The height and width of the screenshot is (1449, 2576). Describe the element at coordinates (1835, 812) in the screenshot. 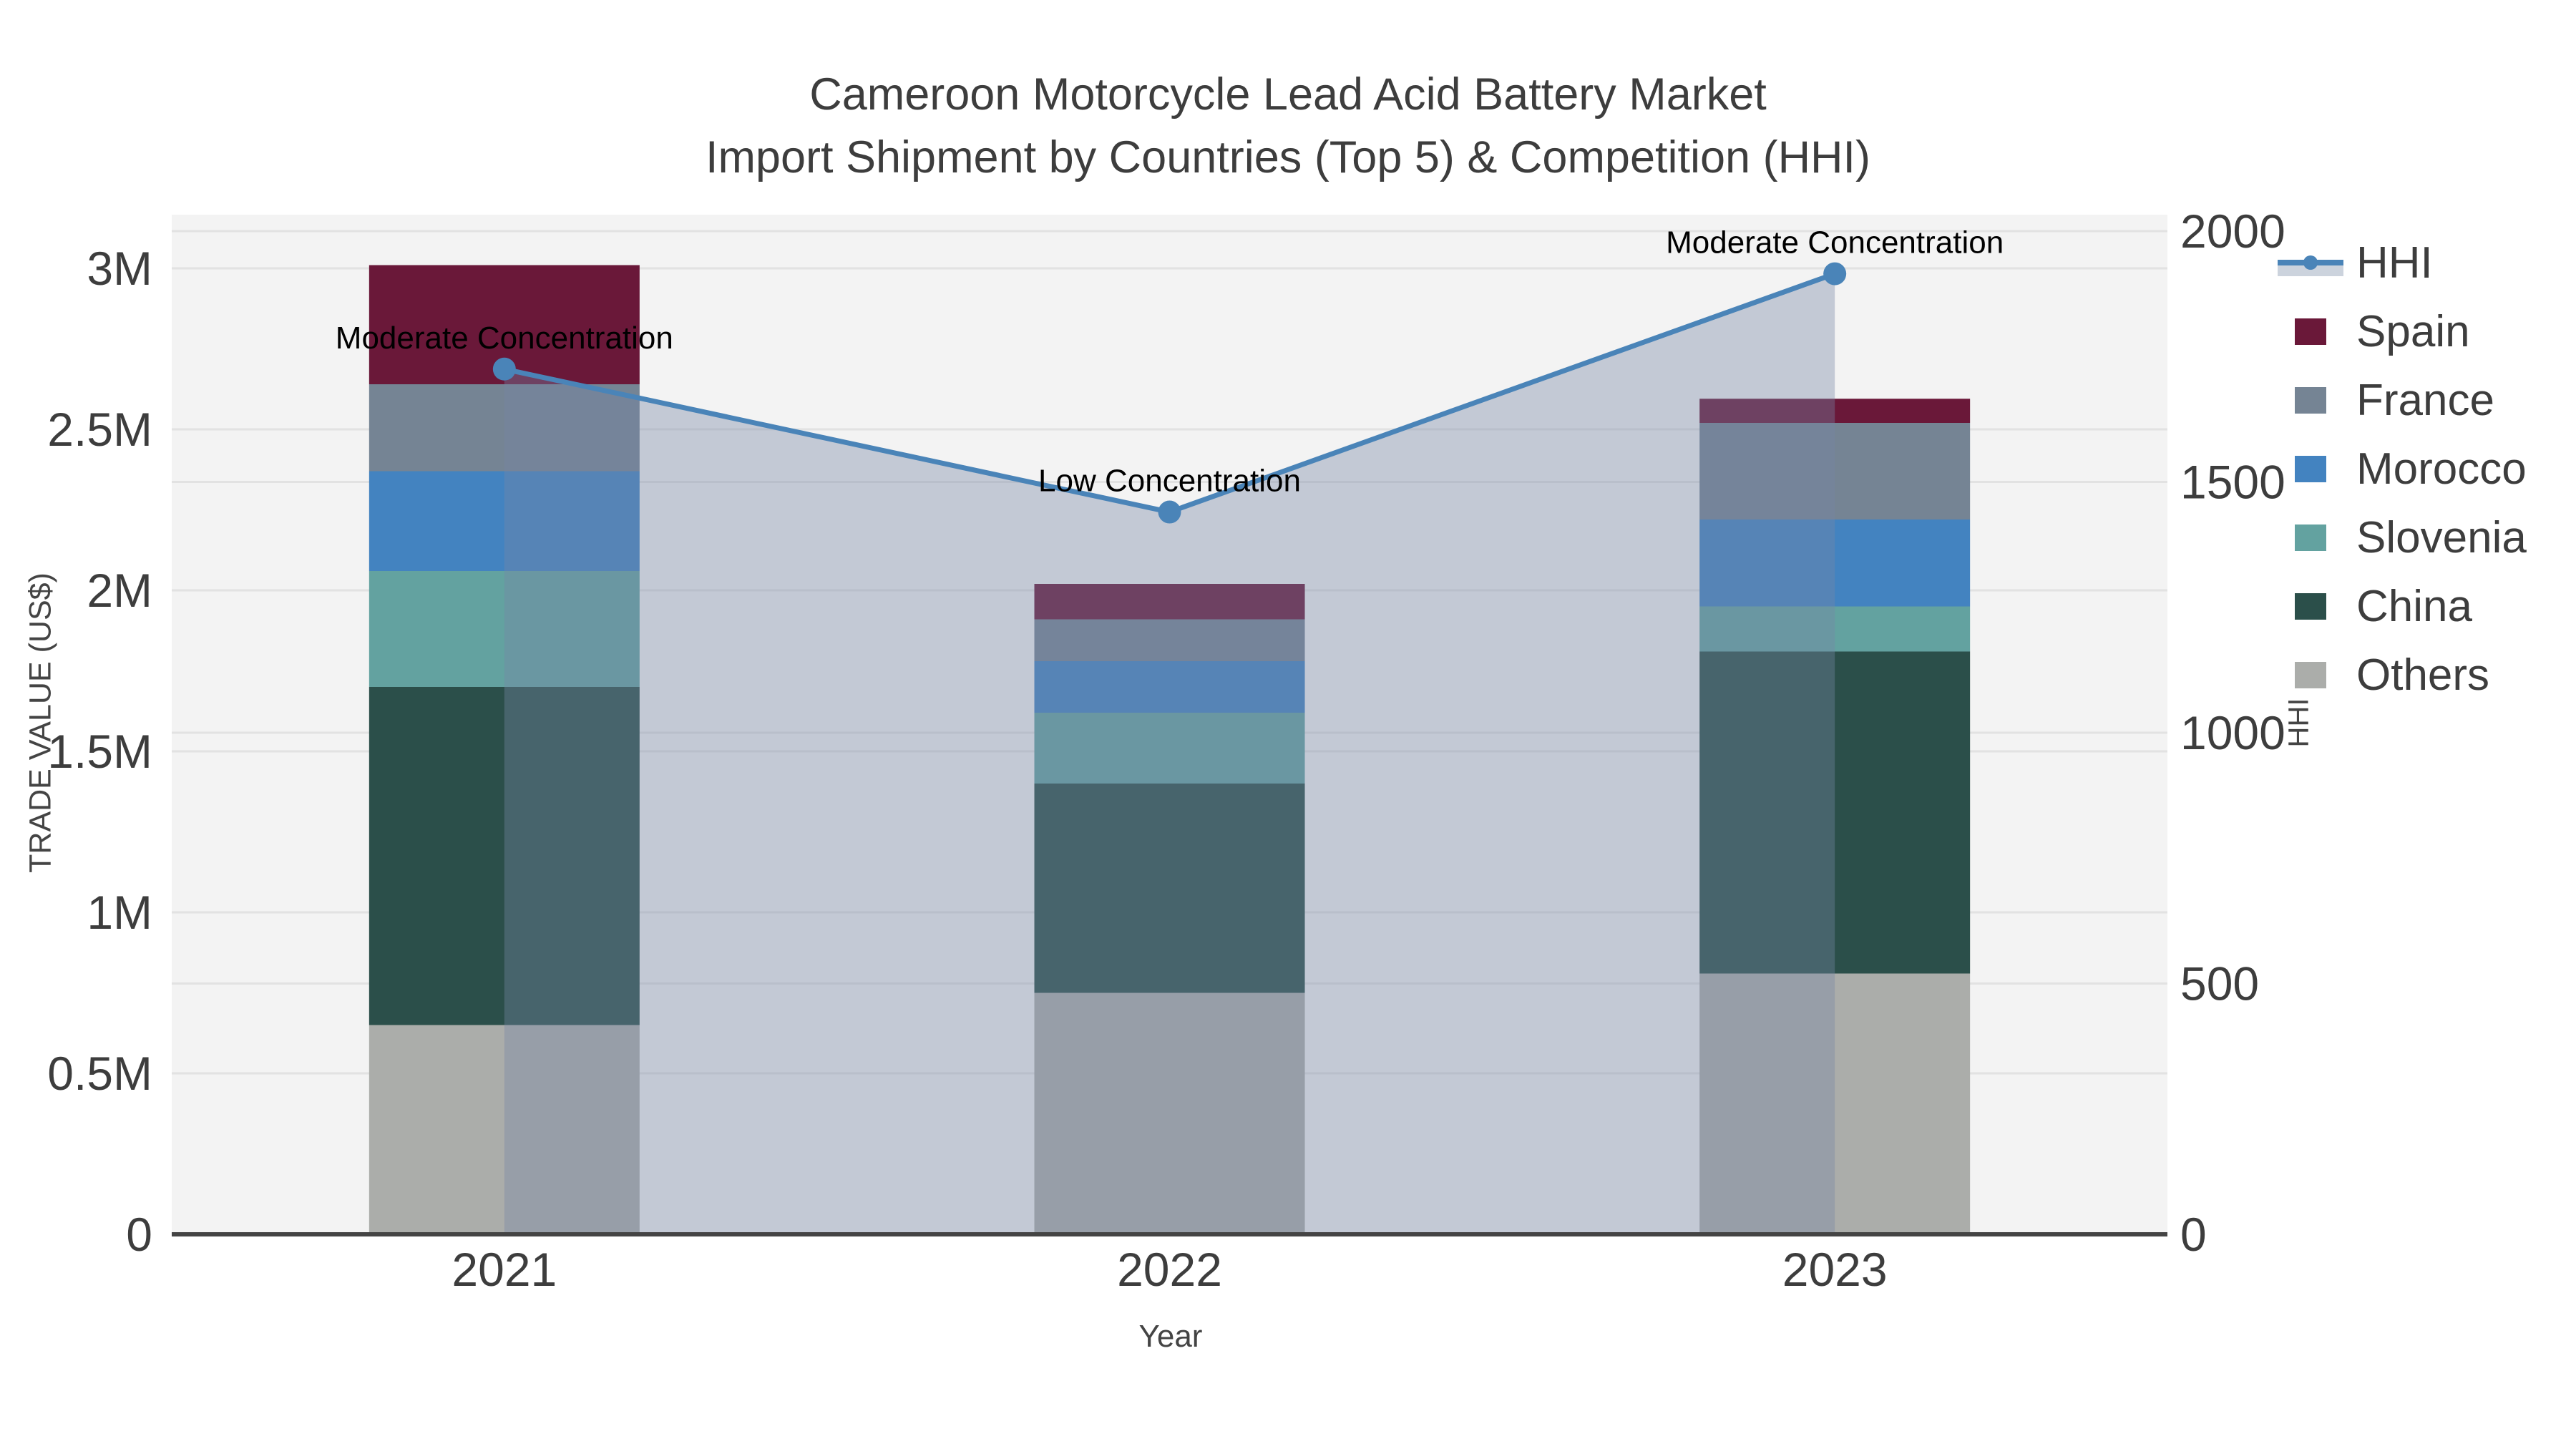

I see `bar-segment-china-2023` at that location.